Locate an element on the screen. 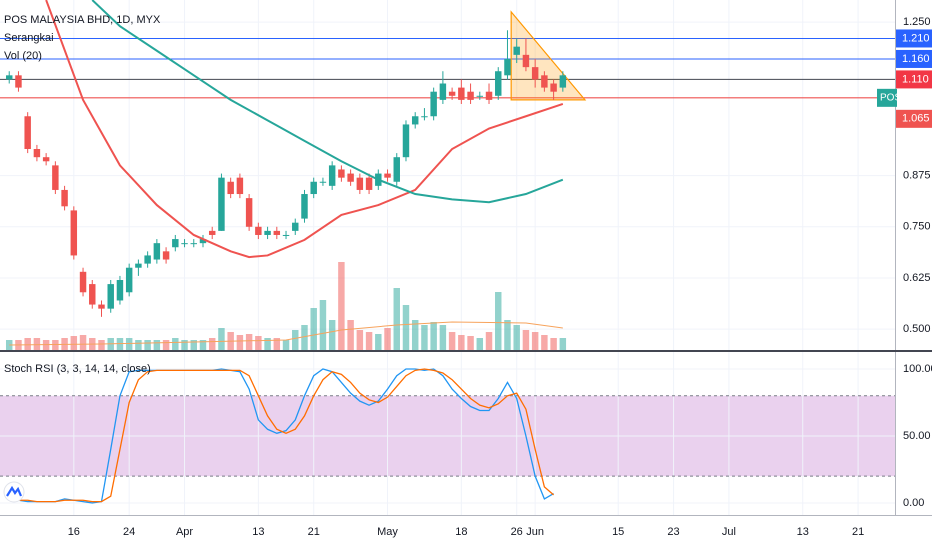 This screenshot has height=550, width=932. y-tick-label: 1.250 is located at coordinates (917, 22).